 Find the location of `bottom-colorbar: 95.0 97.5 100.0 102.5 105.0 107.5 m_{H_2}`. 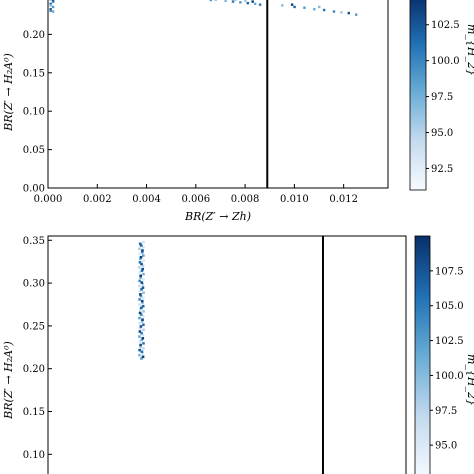

bottom-colorbar: 95.0 97.5 100.0 102.5 105.0 107.5 m_{H_2} is located at coordinates (444, 354).